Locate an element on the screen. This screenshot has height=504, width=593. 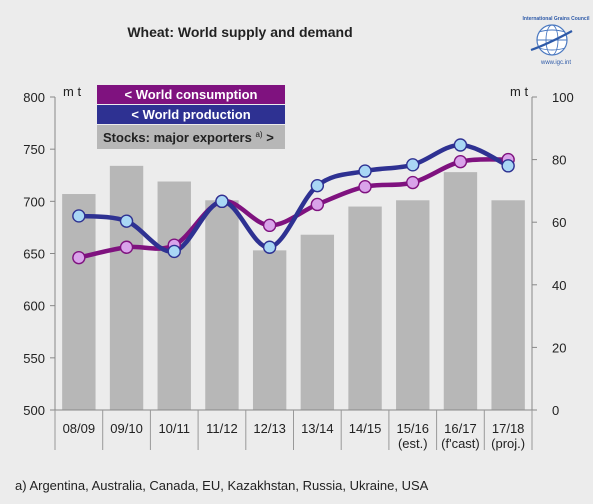
x-tick-label: (proj.) is located at coordinates (508, 443).